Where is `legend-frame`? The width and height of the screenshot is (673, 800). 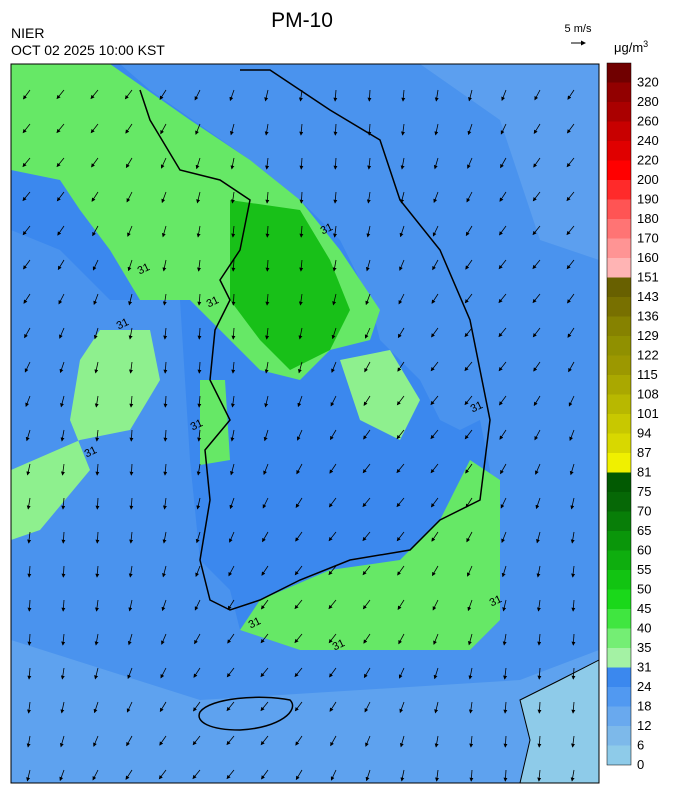
legend-frame is located at coordinates (619, 414).